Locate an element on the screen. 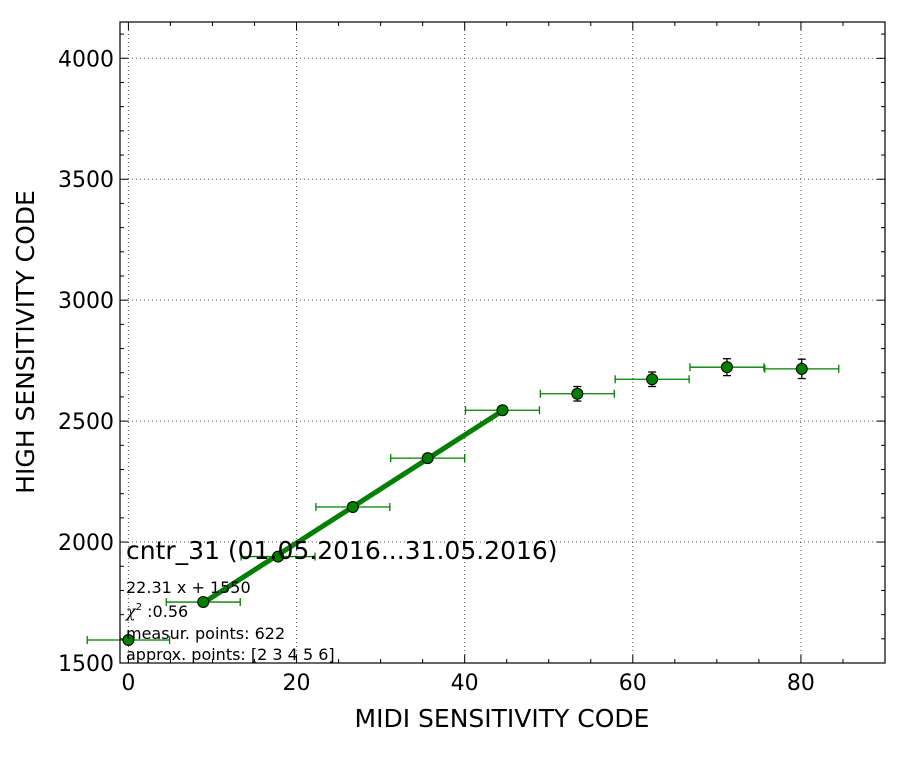 This screenshot has width=912, height=762. x-tick-label: 60 is located at coordinates (633, 683).